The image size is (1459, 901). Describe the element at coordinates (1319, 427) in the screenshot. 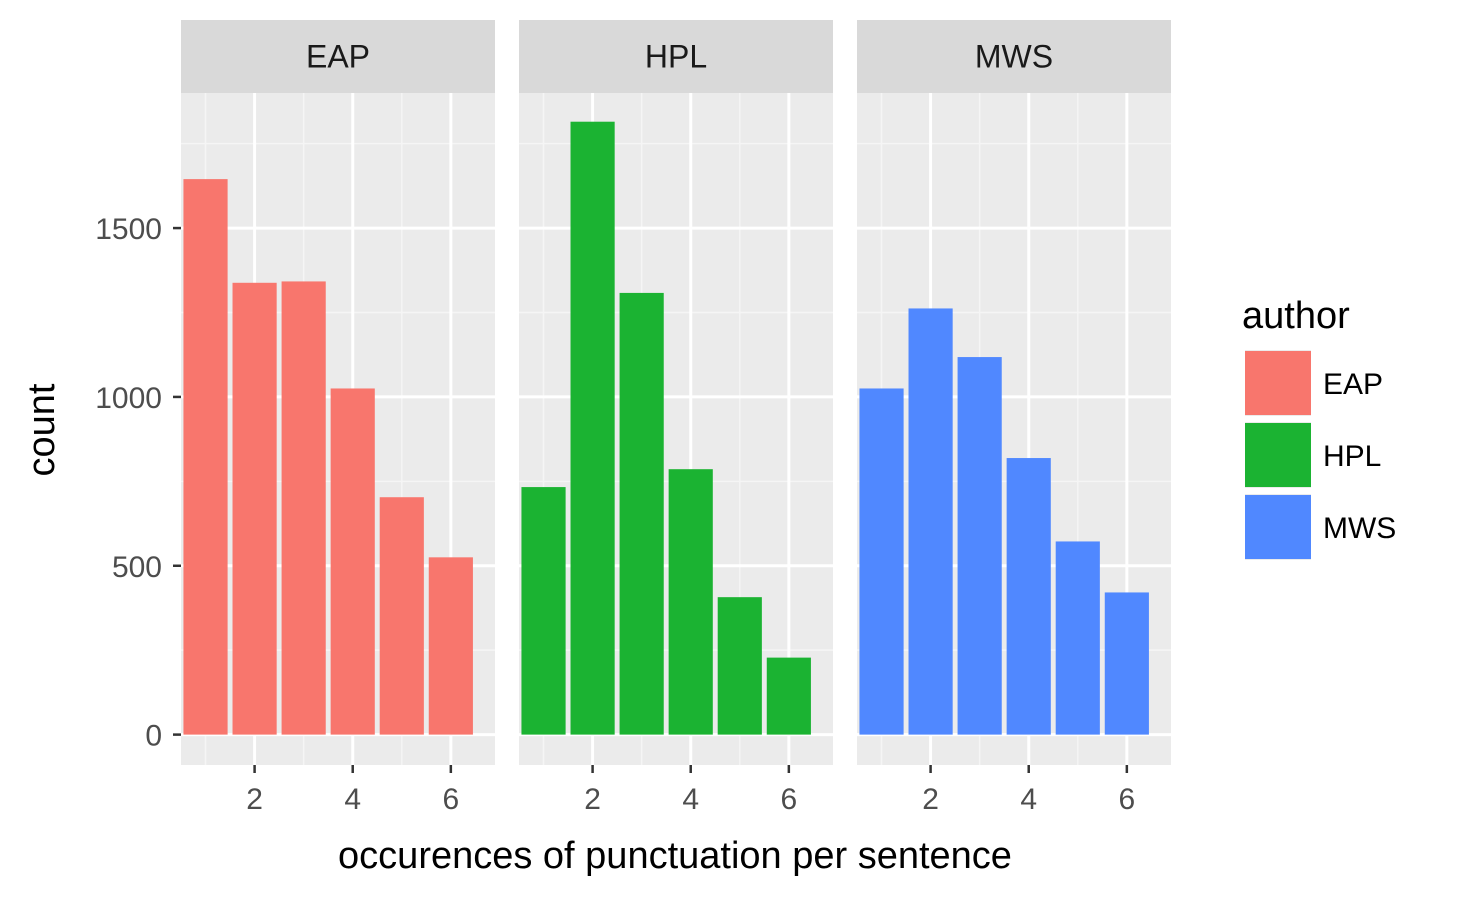

I see `legend: author EAP HPL MWS` at that location.